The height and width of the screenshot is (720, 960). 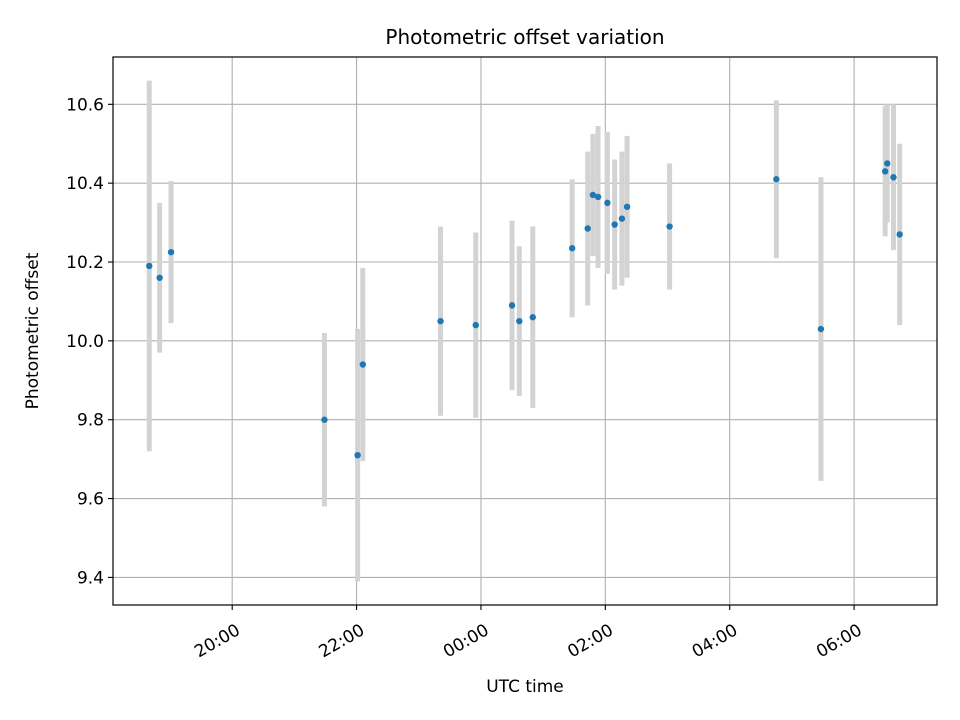 I want to click on y-tick-label: 10.2, so click(x=85, y=263).